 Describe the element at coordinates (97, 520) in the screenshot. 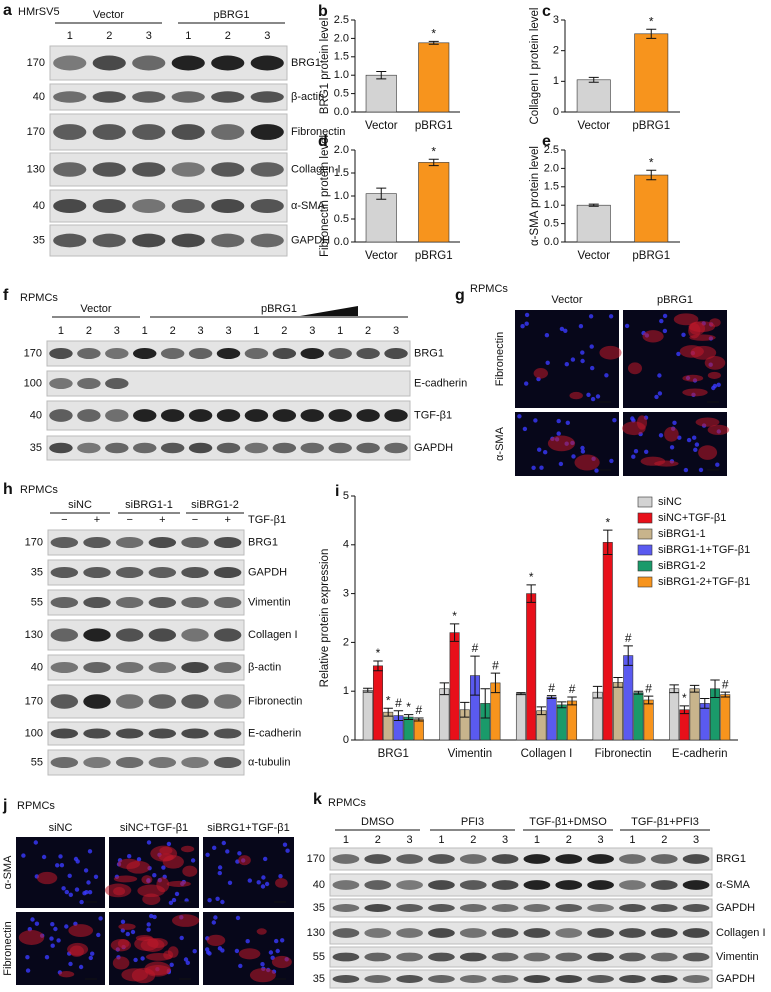

I see `lane-label: +` at that location.